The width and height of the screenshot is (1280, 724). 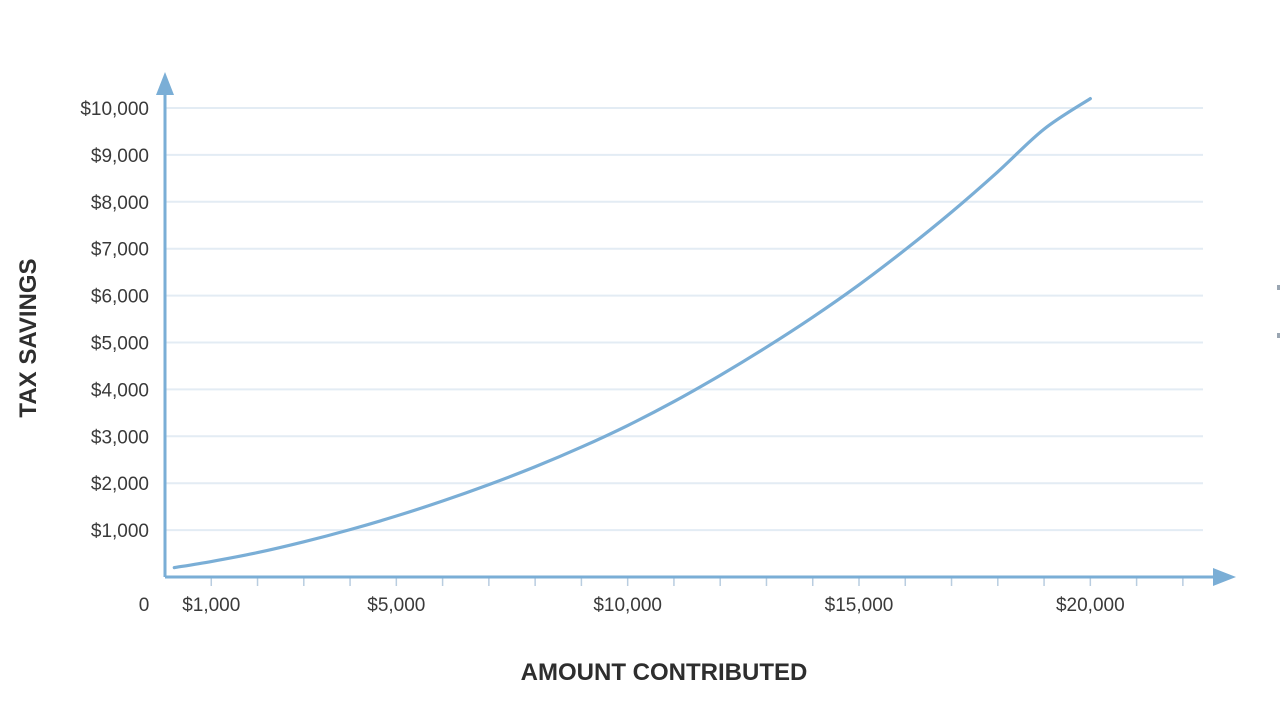 I want to click on x-tick-label: $20,000, so click(x=1090, y=605).